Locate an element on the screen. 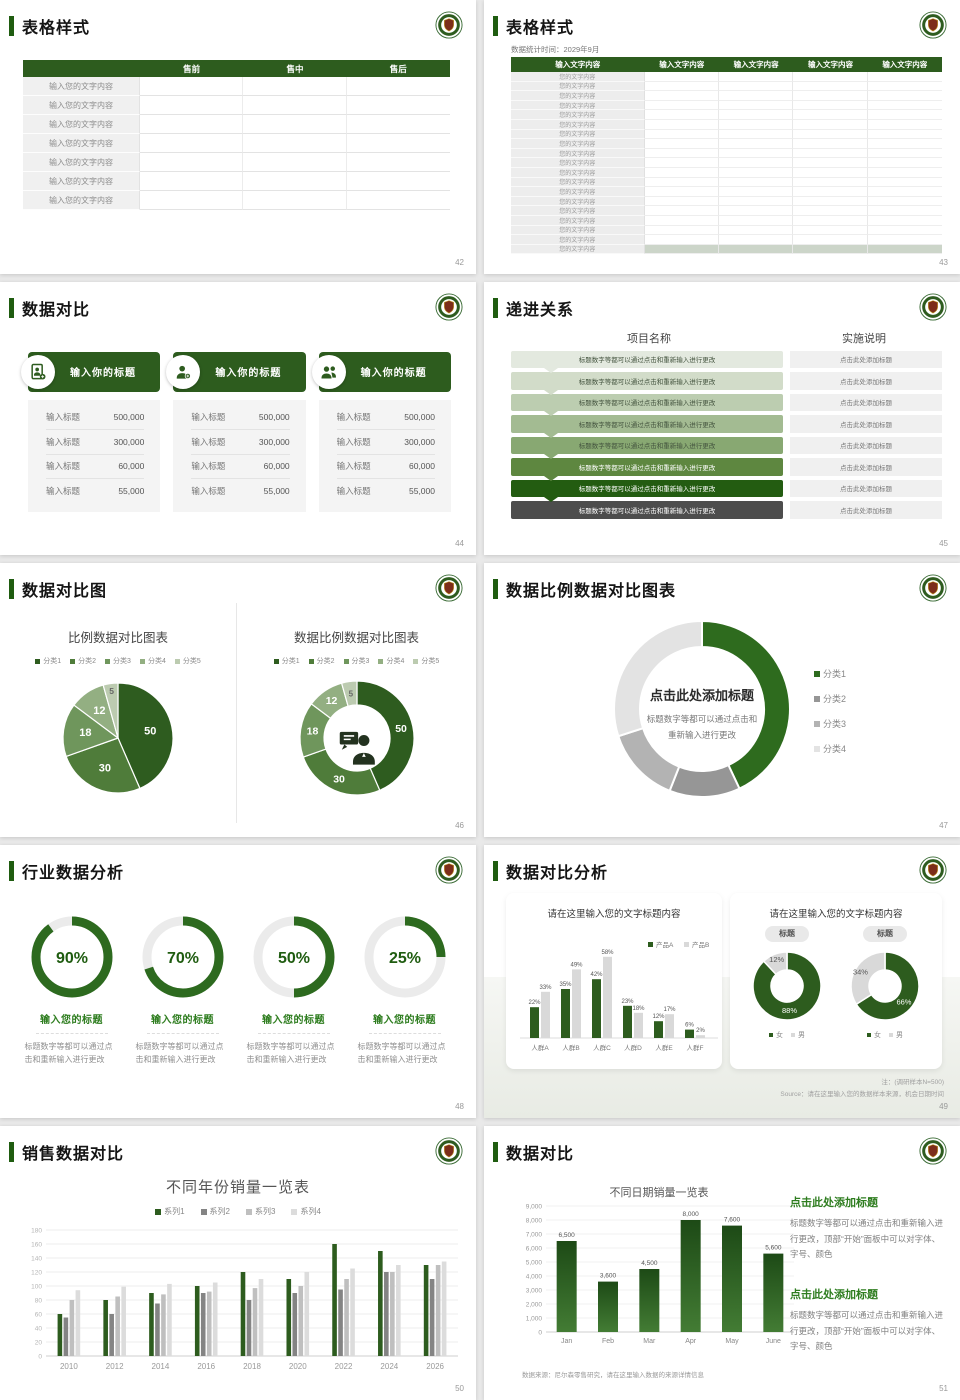 This screenshot has width=960, height=1400. svg-text: 0 is located at coordinates (540, 1333).